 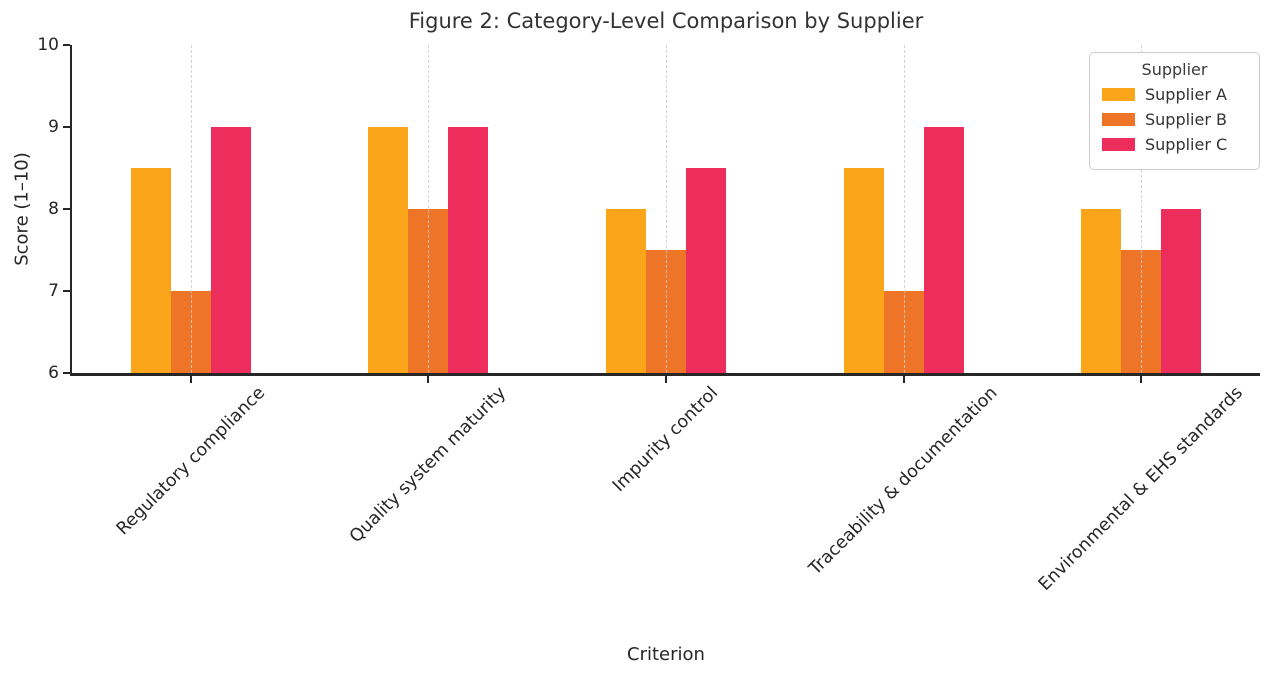 What do you see at coordinates (1142, 209) in the screenshot?
I see `gridline-environmental-ehs-standards` at bounding box center [1142, 209].